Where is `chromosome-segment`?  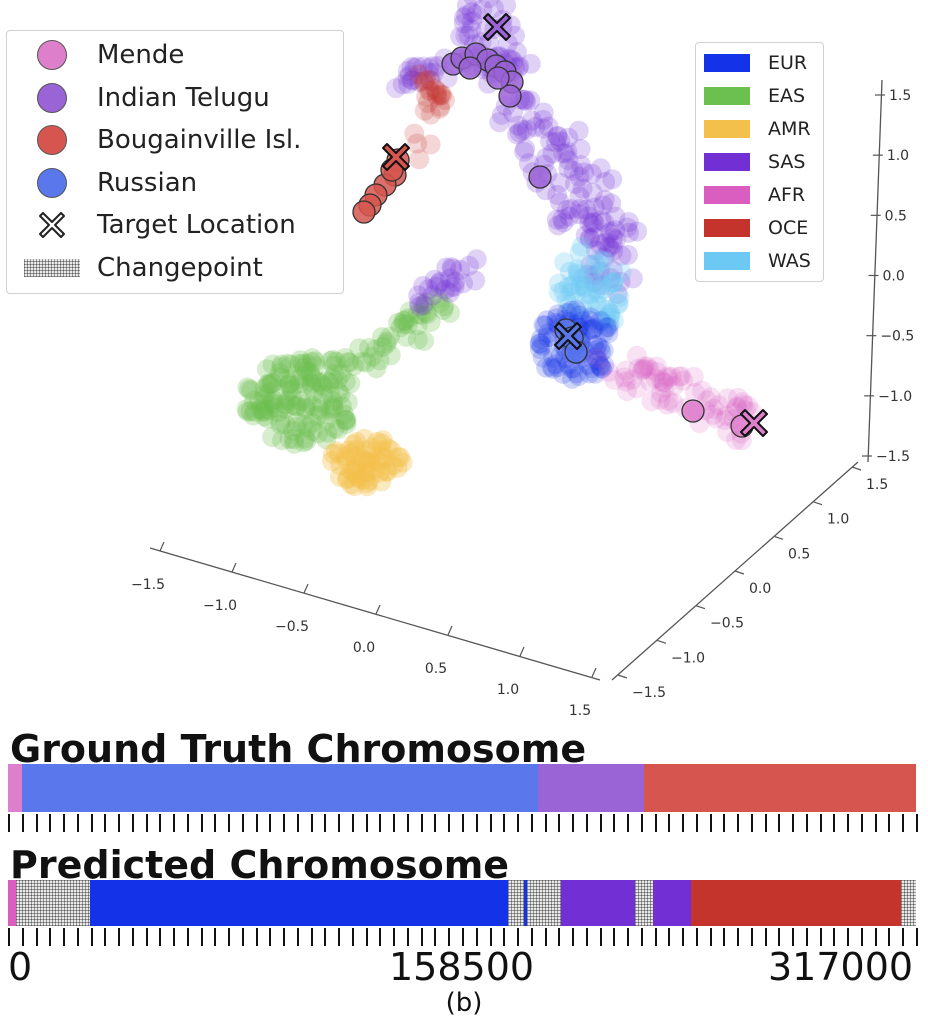 chromosome-segment is located at coordinates (15, 788).